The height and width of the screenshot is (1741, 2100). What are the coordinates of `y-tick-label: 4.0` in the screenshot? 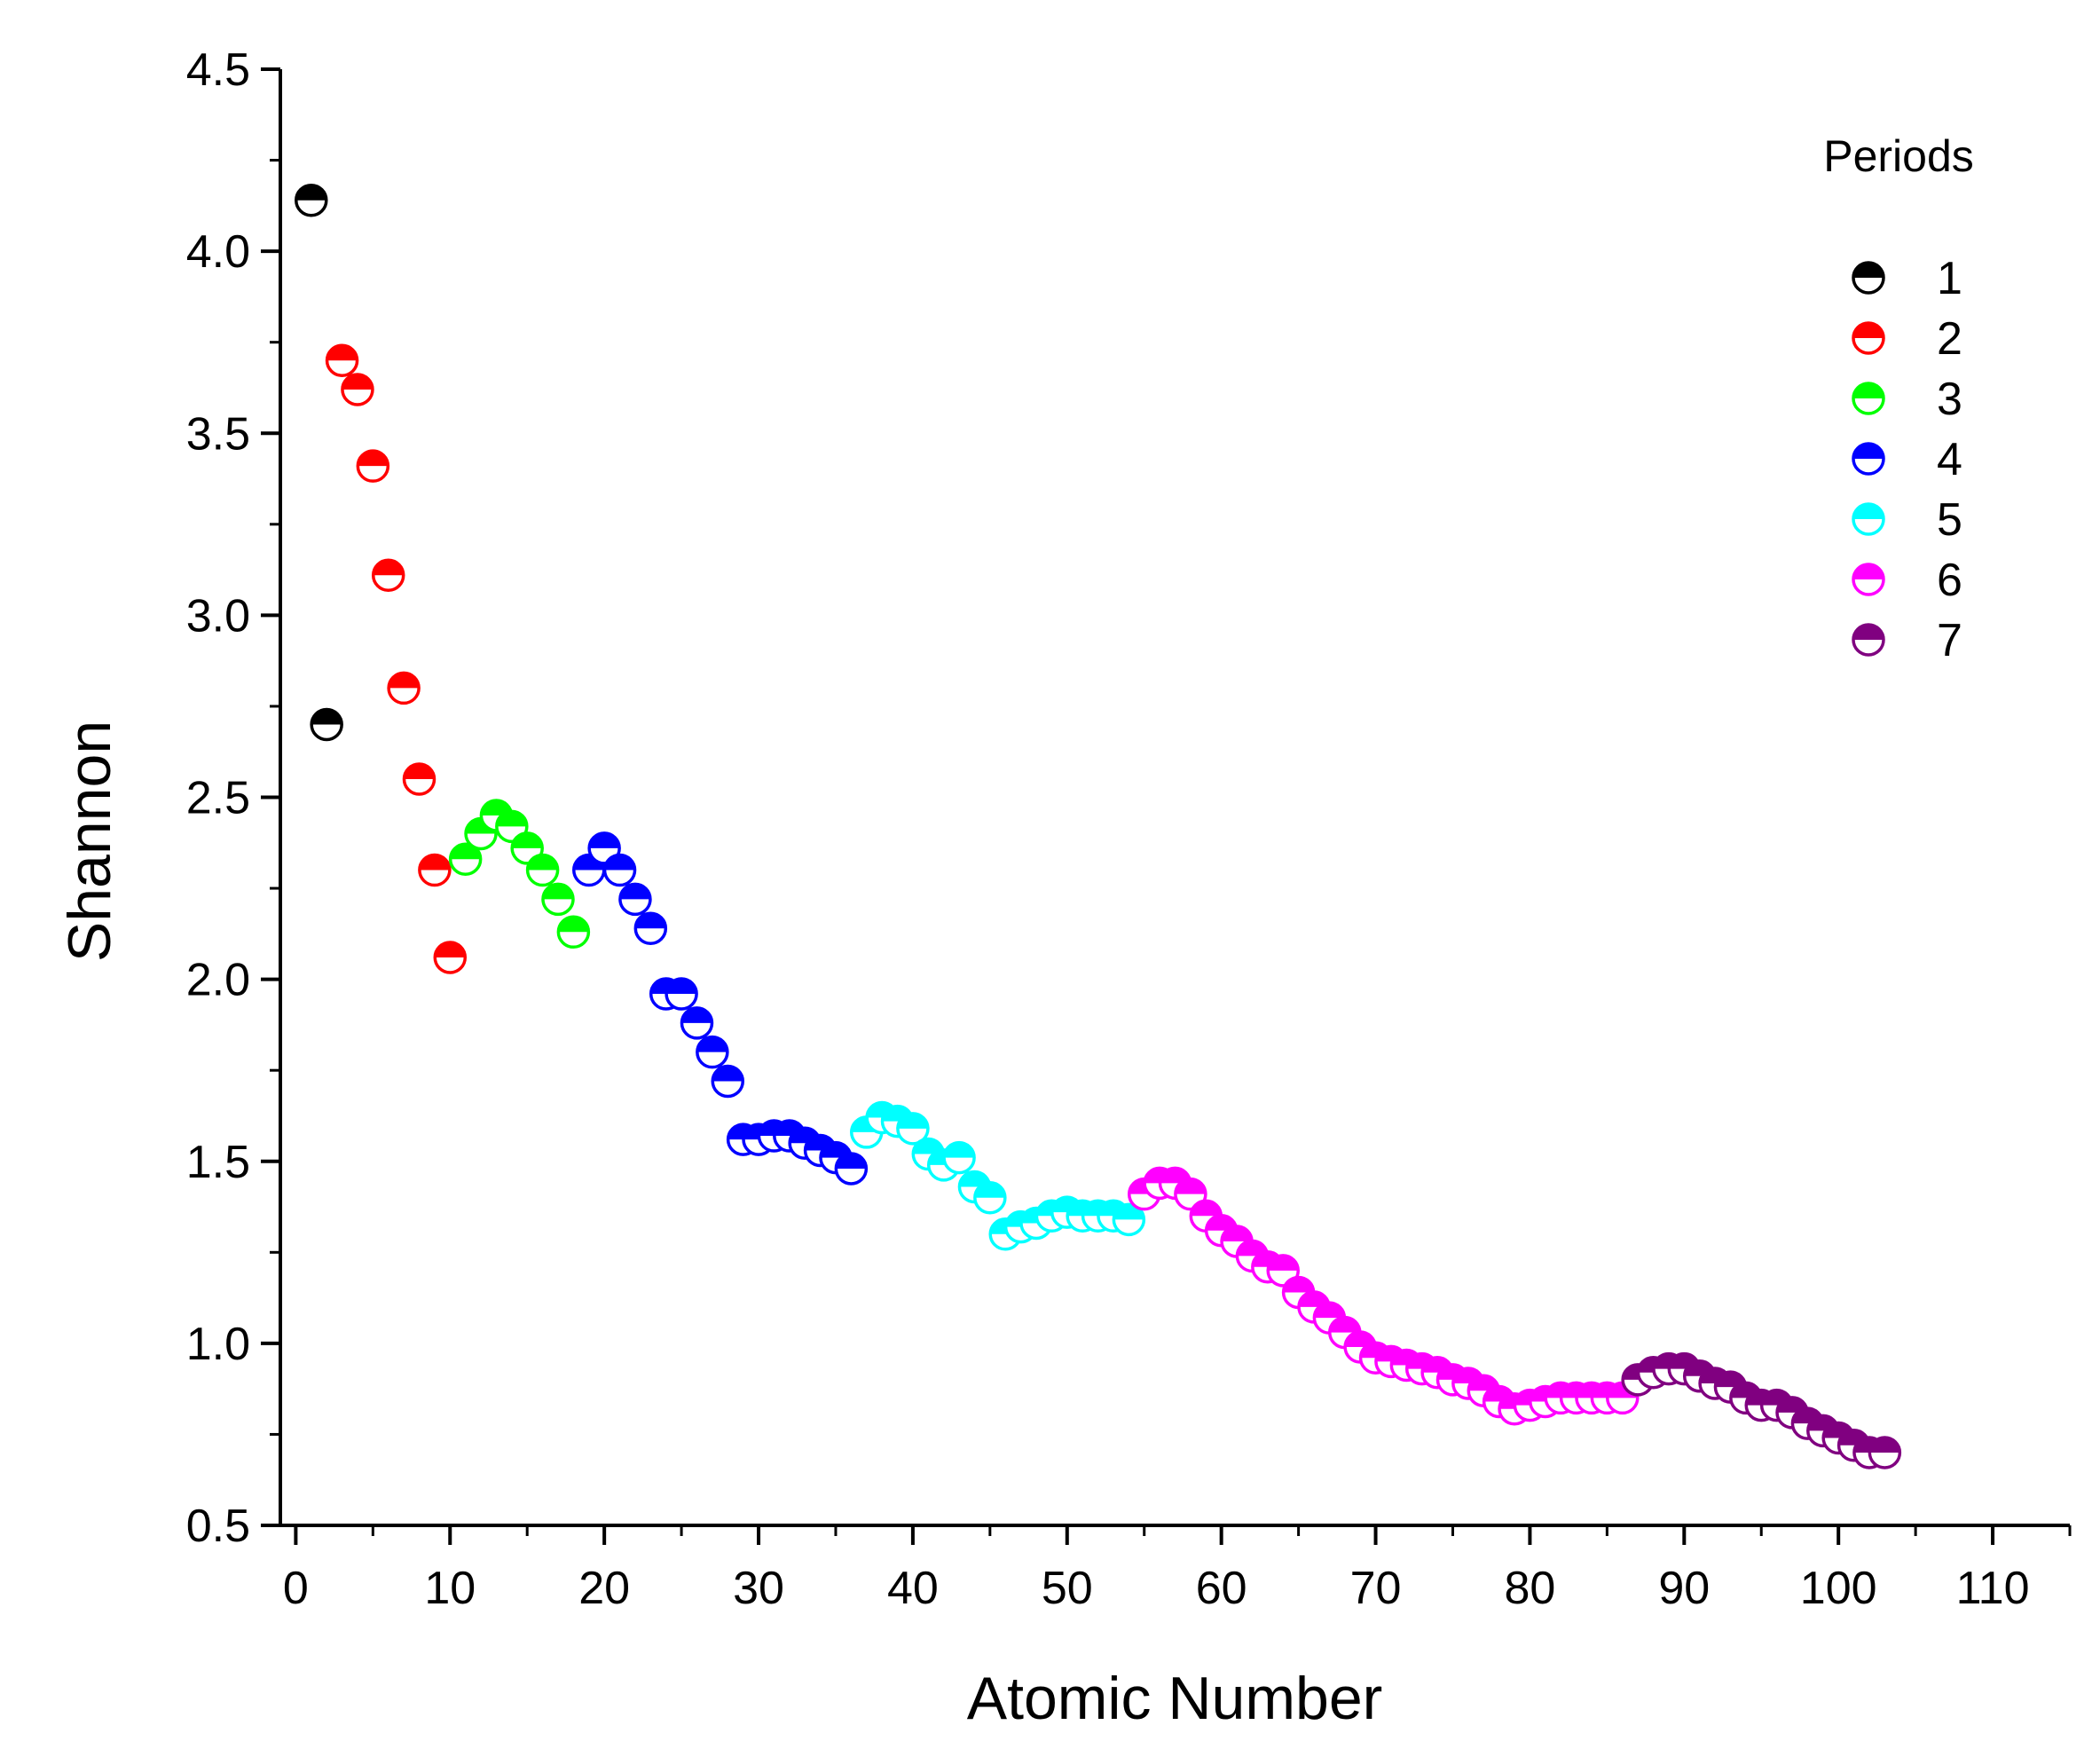 It's located at (218, 252).